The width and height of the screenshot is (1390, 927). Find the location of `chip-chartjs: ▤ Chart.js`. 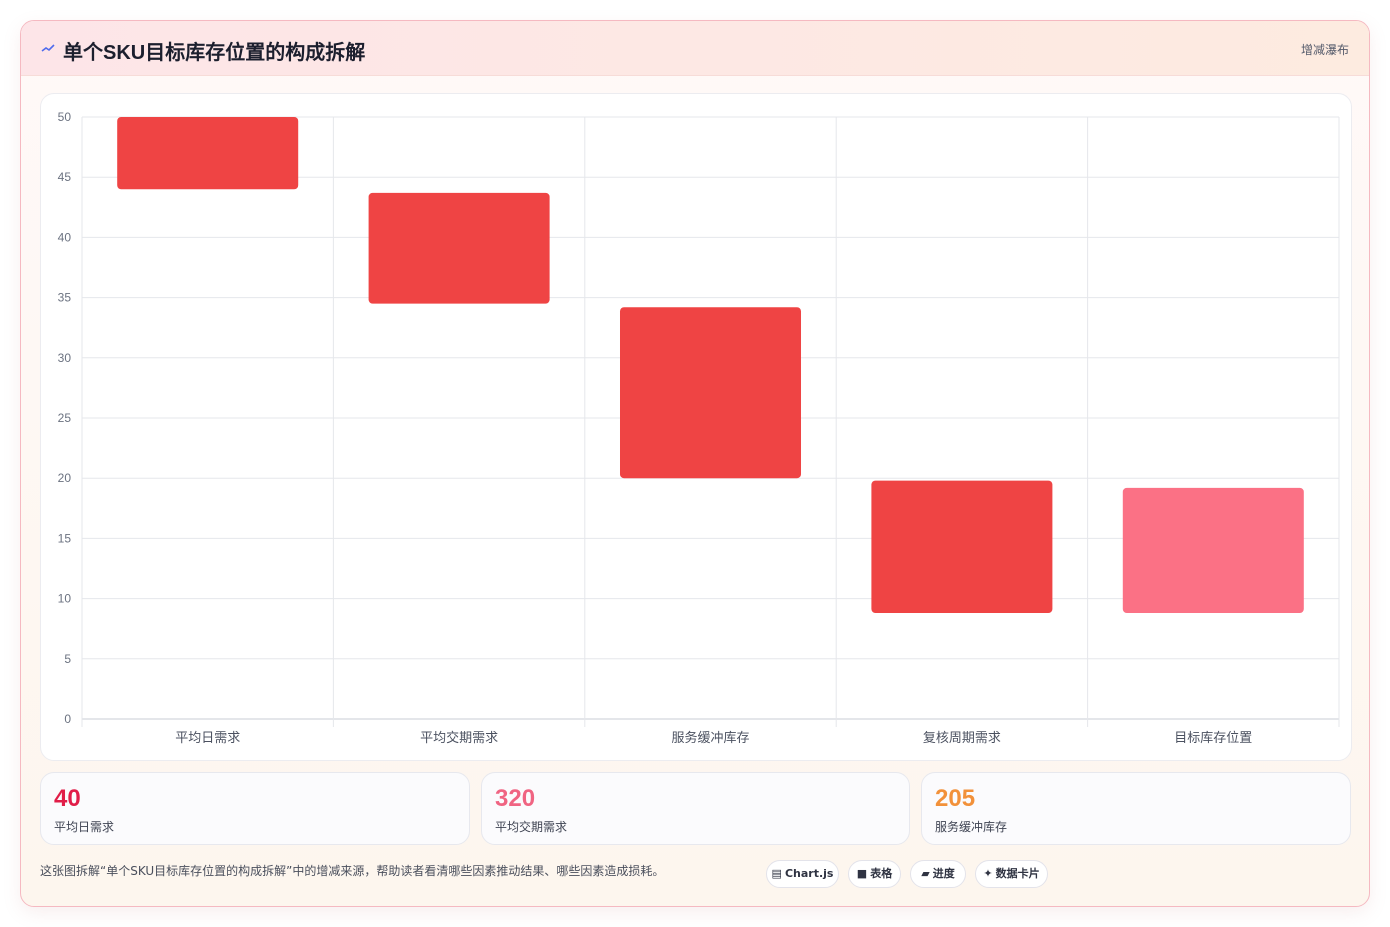

chip-chartjs: ▤ Chart.js is located at coordinates (802, 874).